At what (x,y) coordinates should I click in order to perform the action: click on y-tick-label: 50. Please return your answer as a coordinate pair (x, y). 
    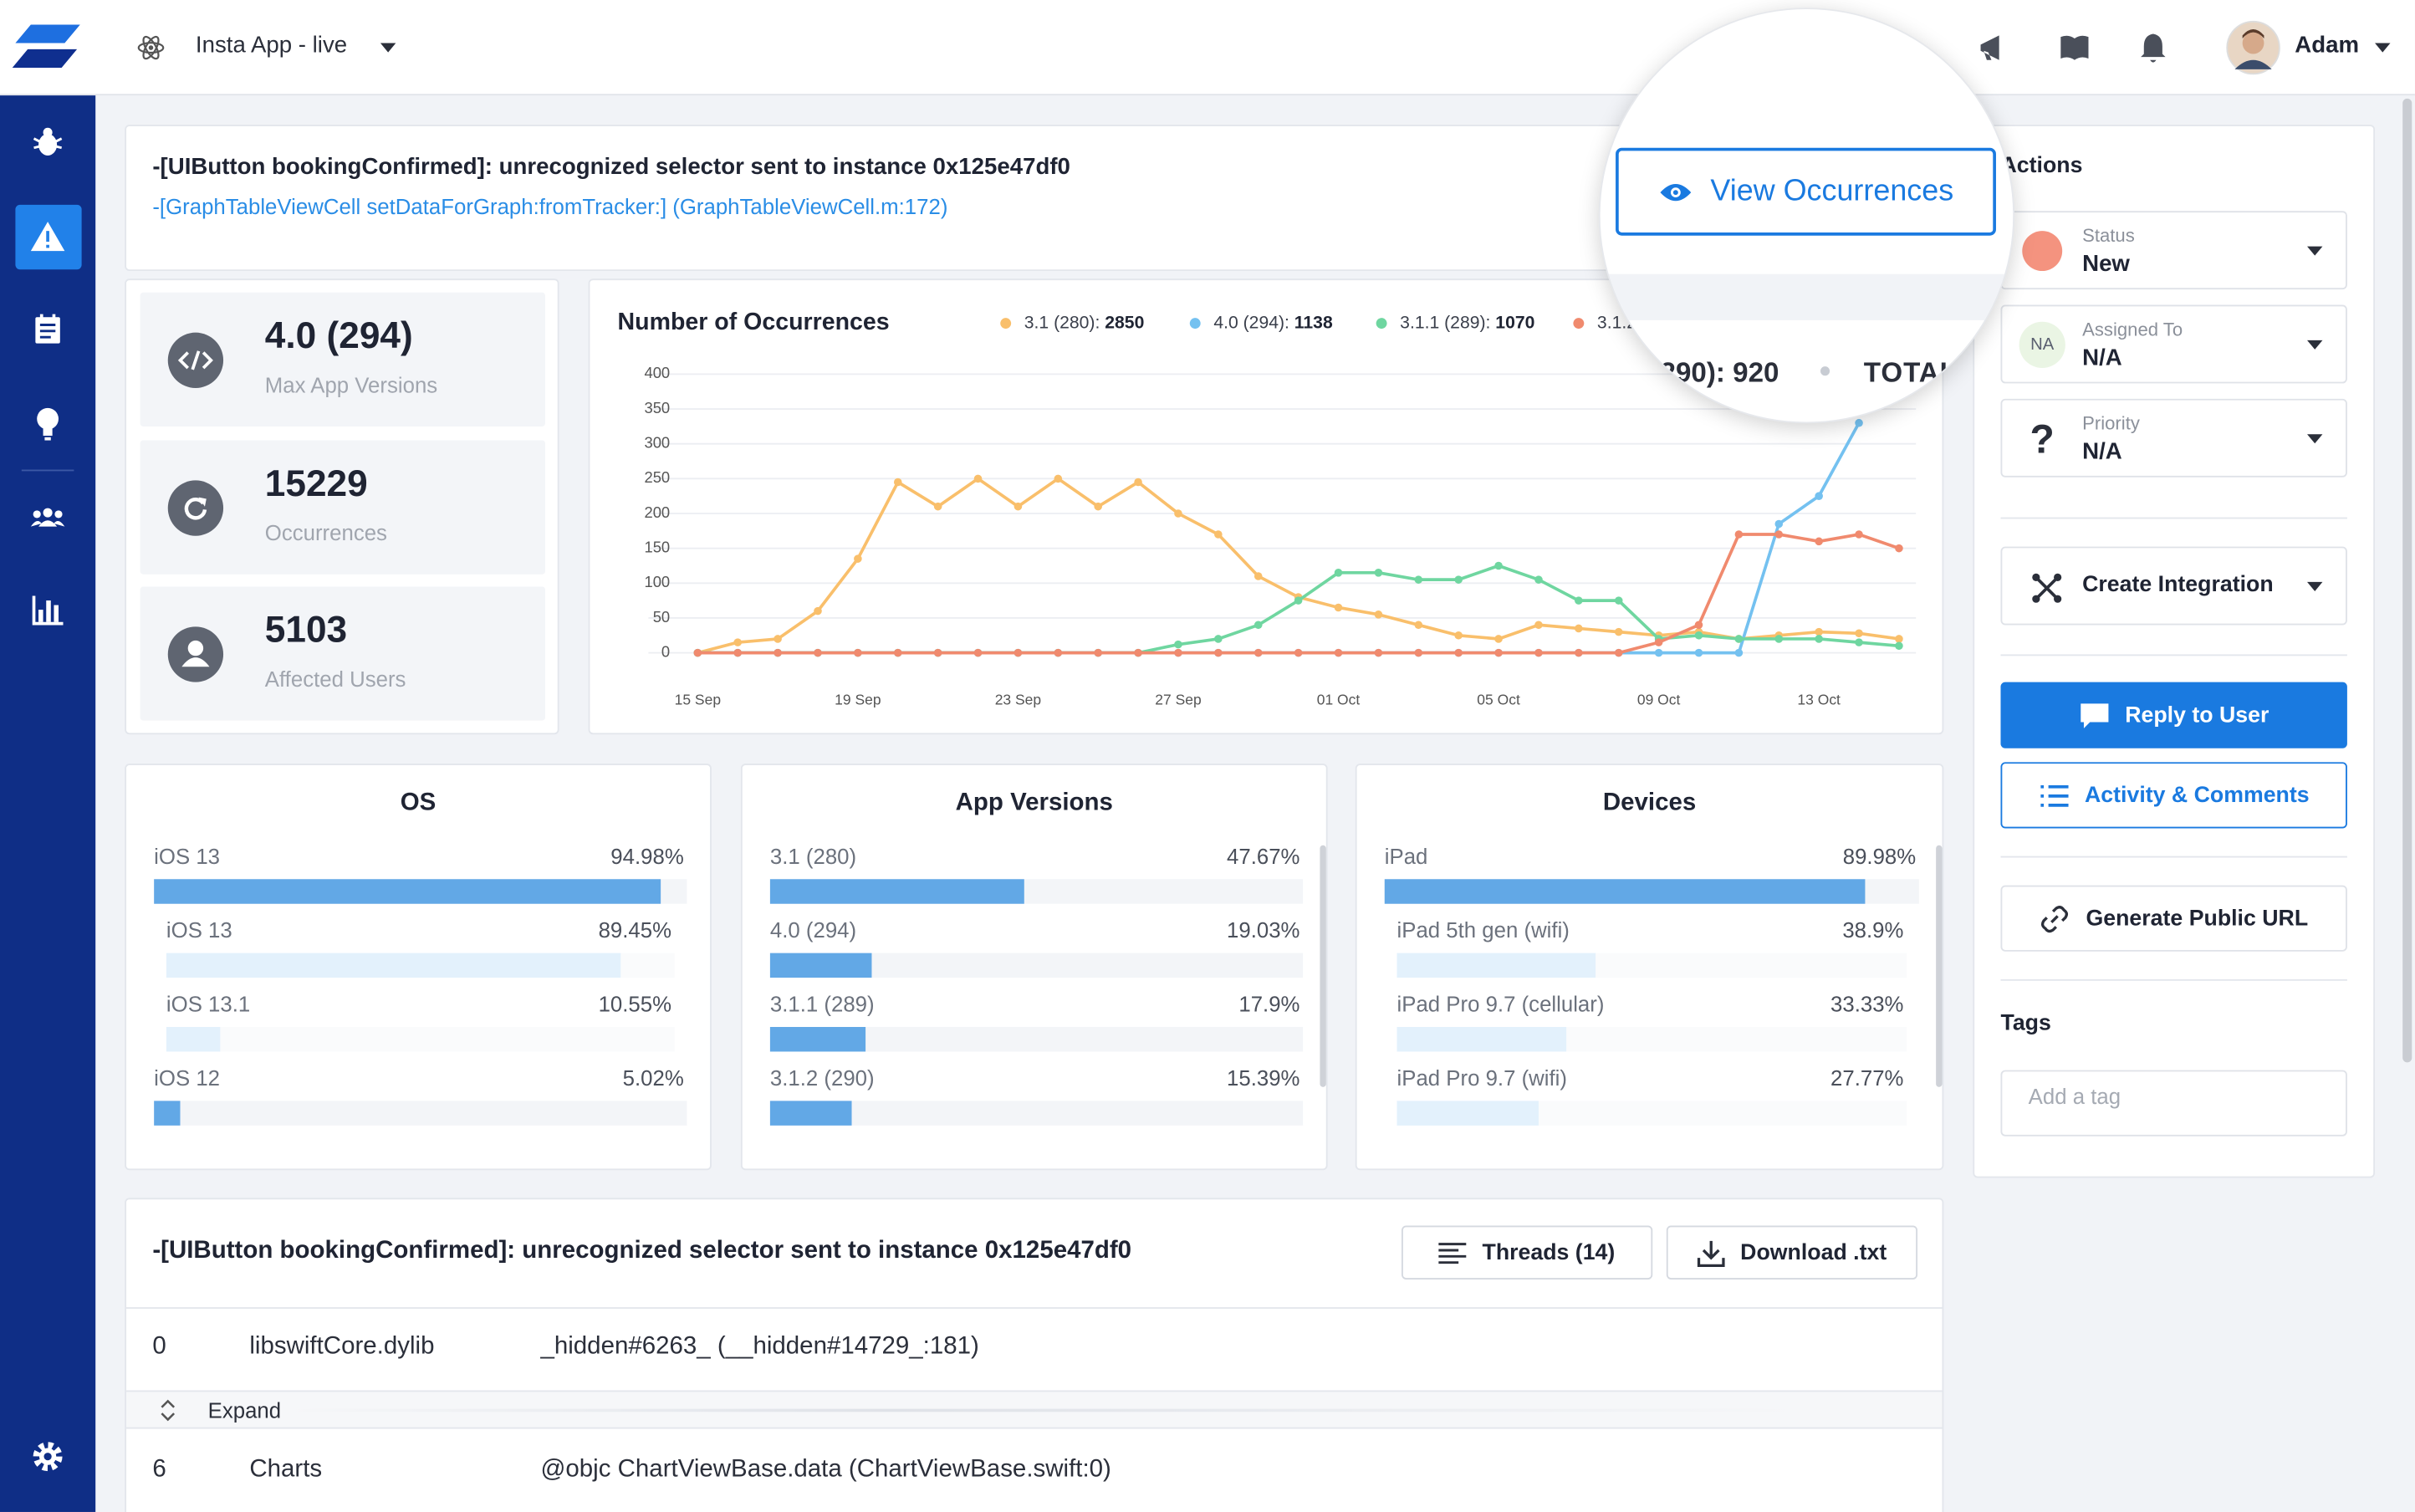
    Looking at the image, I should click on (662, 617).